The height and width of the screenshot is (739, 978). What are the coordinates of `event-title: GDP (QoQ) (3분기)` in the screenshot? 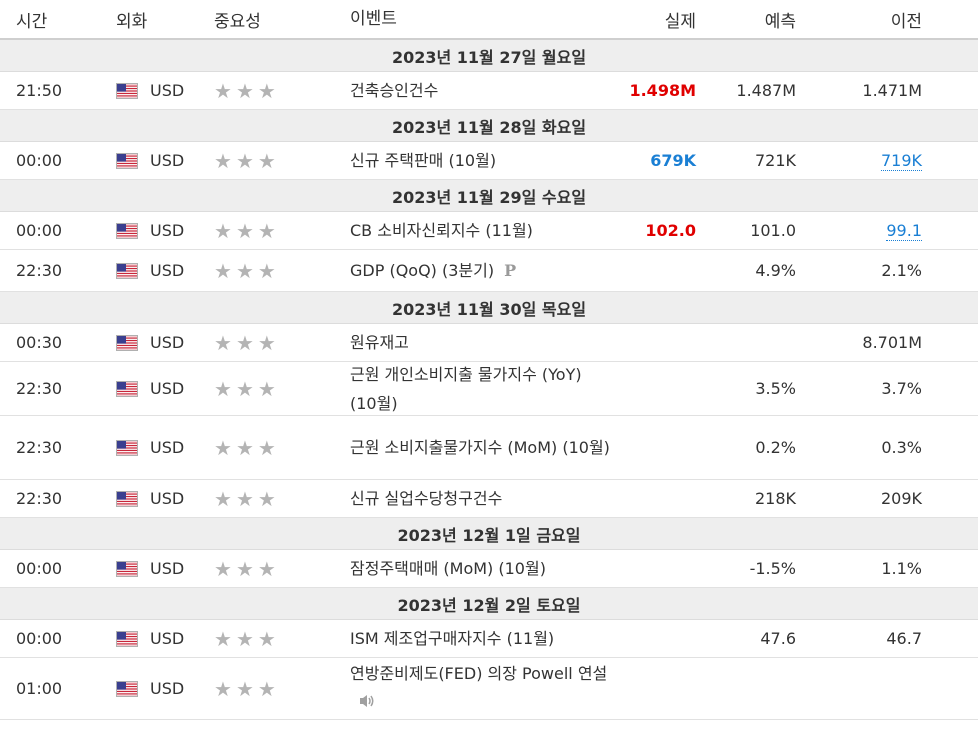 It's located at (422, 270).